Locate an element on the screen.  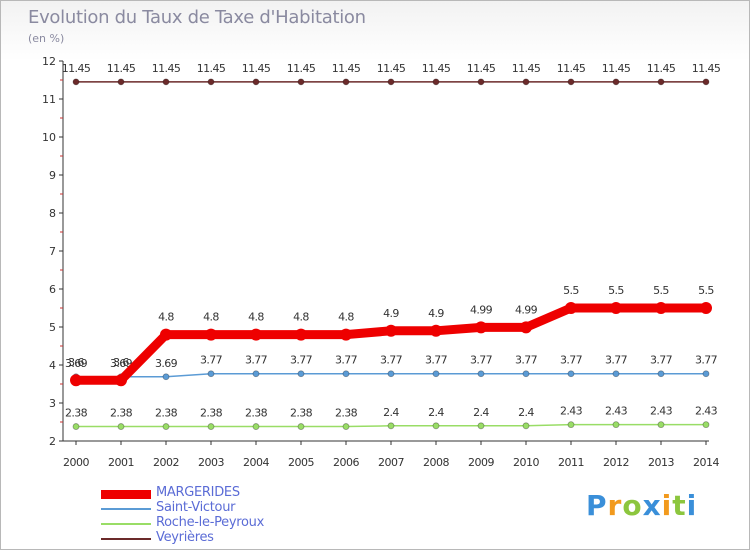
y-tick-label: 4 is located at coordinates (52, 365).